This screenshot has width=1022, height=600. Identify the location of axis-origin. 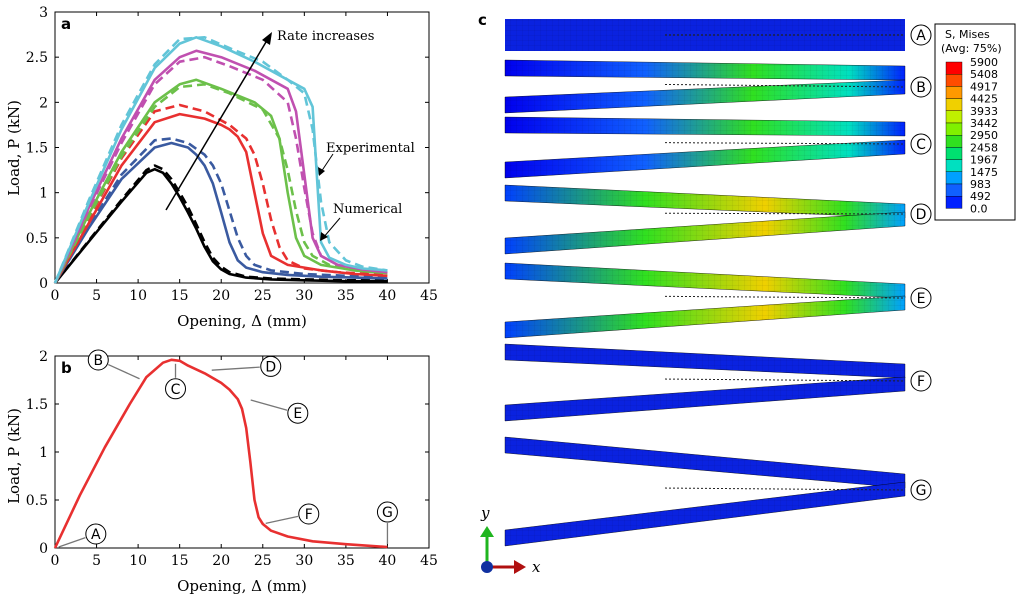
(487, 567).